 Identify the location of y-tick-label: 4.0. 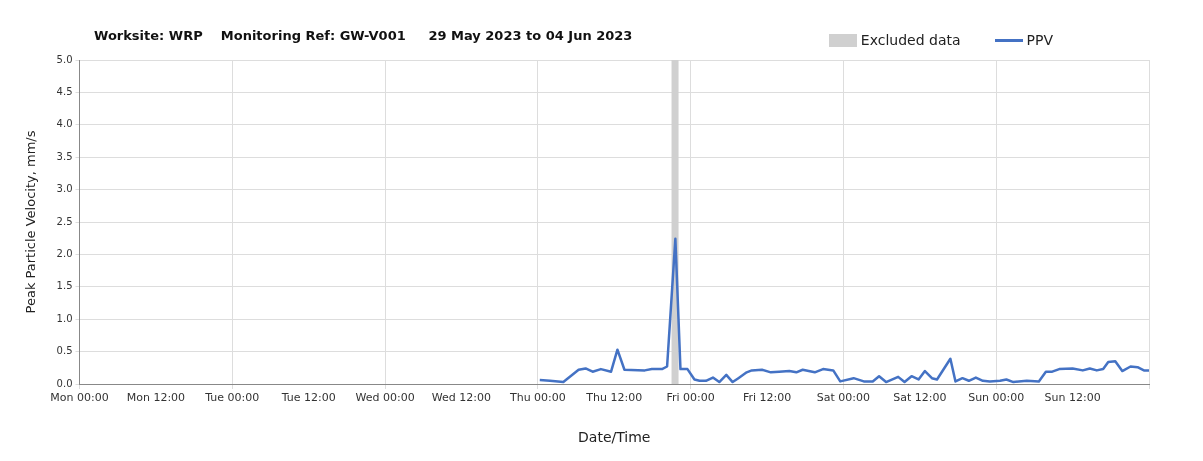
(64, 124).